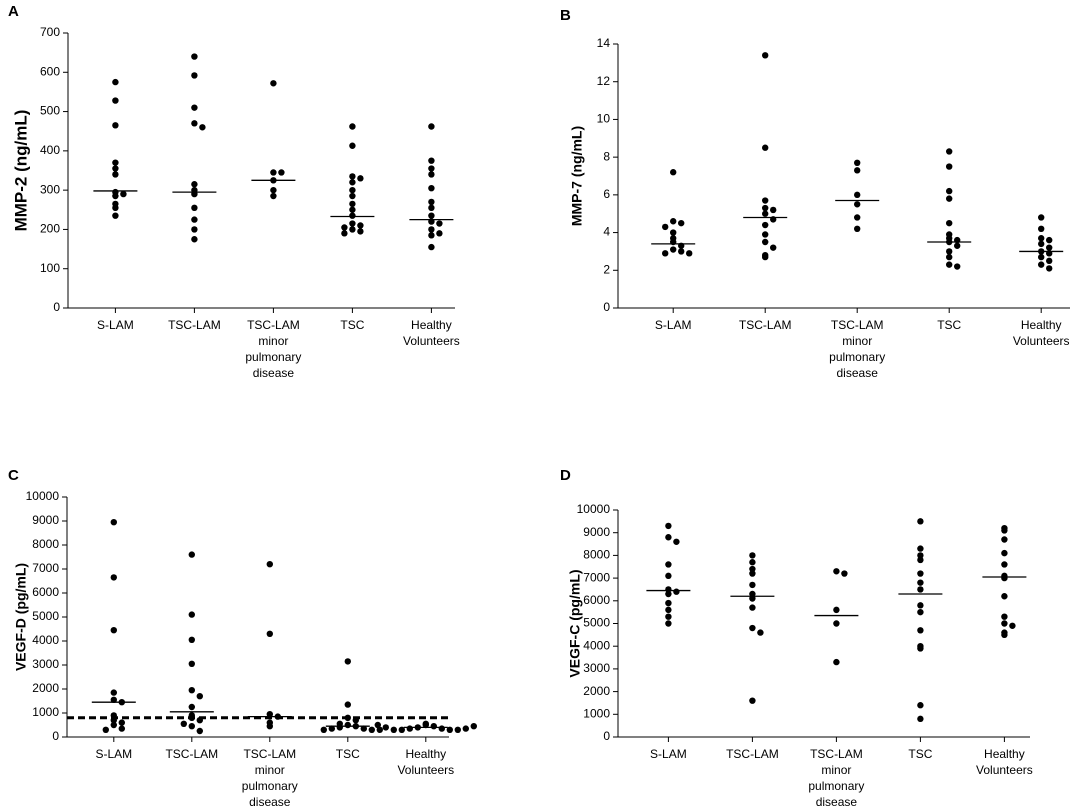 The width and height of the screenshot is (1077, 807). What do you see at coordinates (45, 664) in the screenshot?
I see `y-tick-label: 3000` at bounding box center [45, 664].